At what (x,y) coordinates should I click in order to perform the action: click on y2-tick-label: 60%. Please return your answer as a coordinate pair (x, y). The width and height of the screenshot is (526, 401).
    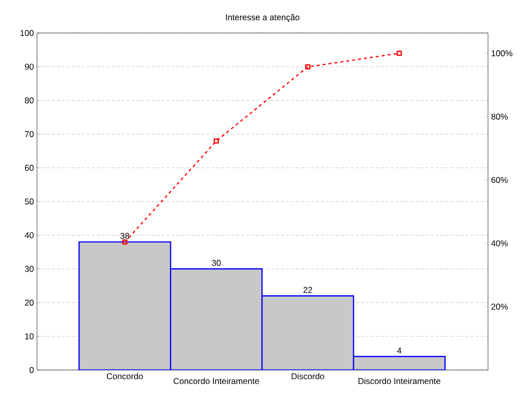
    Looking at the image, I should click on (499, 179).